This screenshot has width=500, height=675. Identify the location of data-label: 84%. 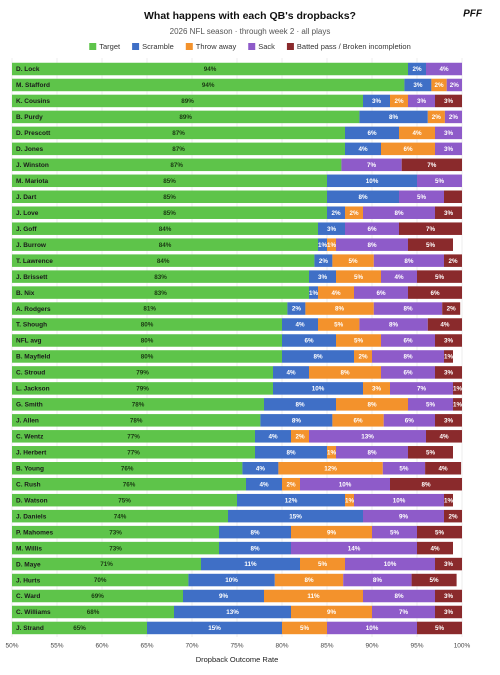
(165, 229).